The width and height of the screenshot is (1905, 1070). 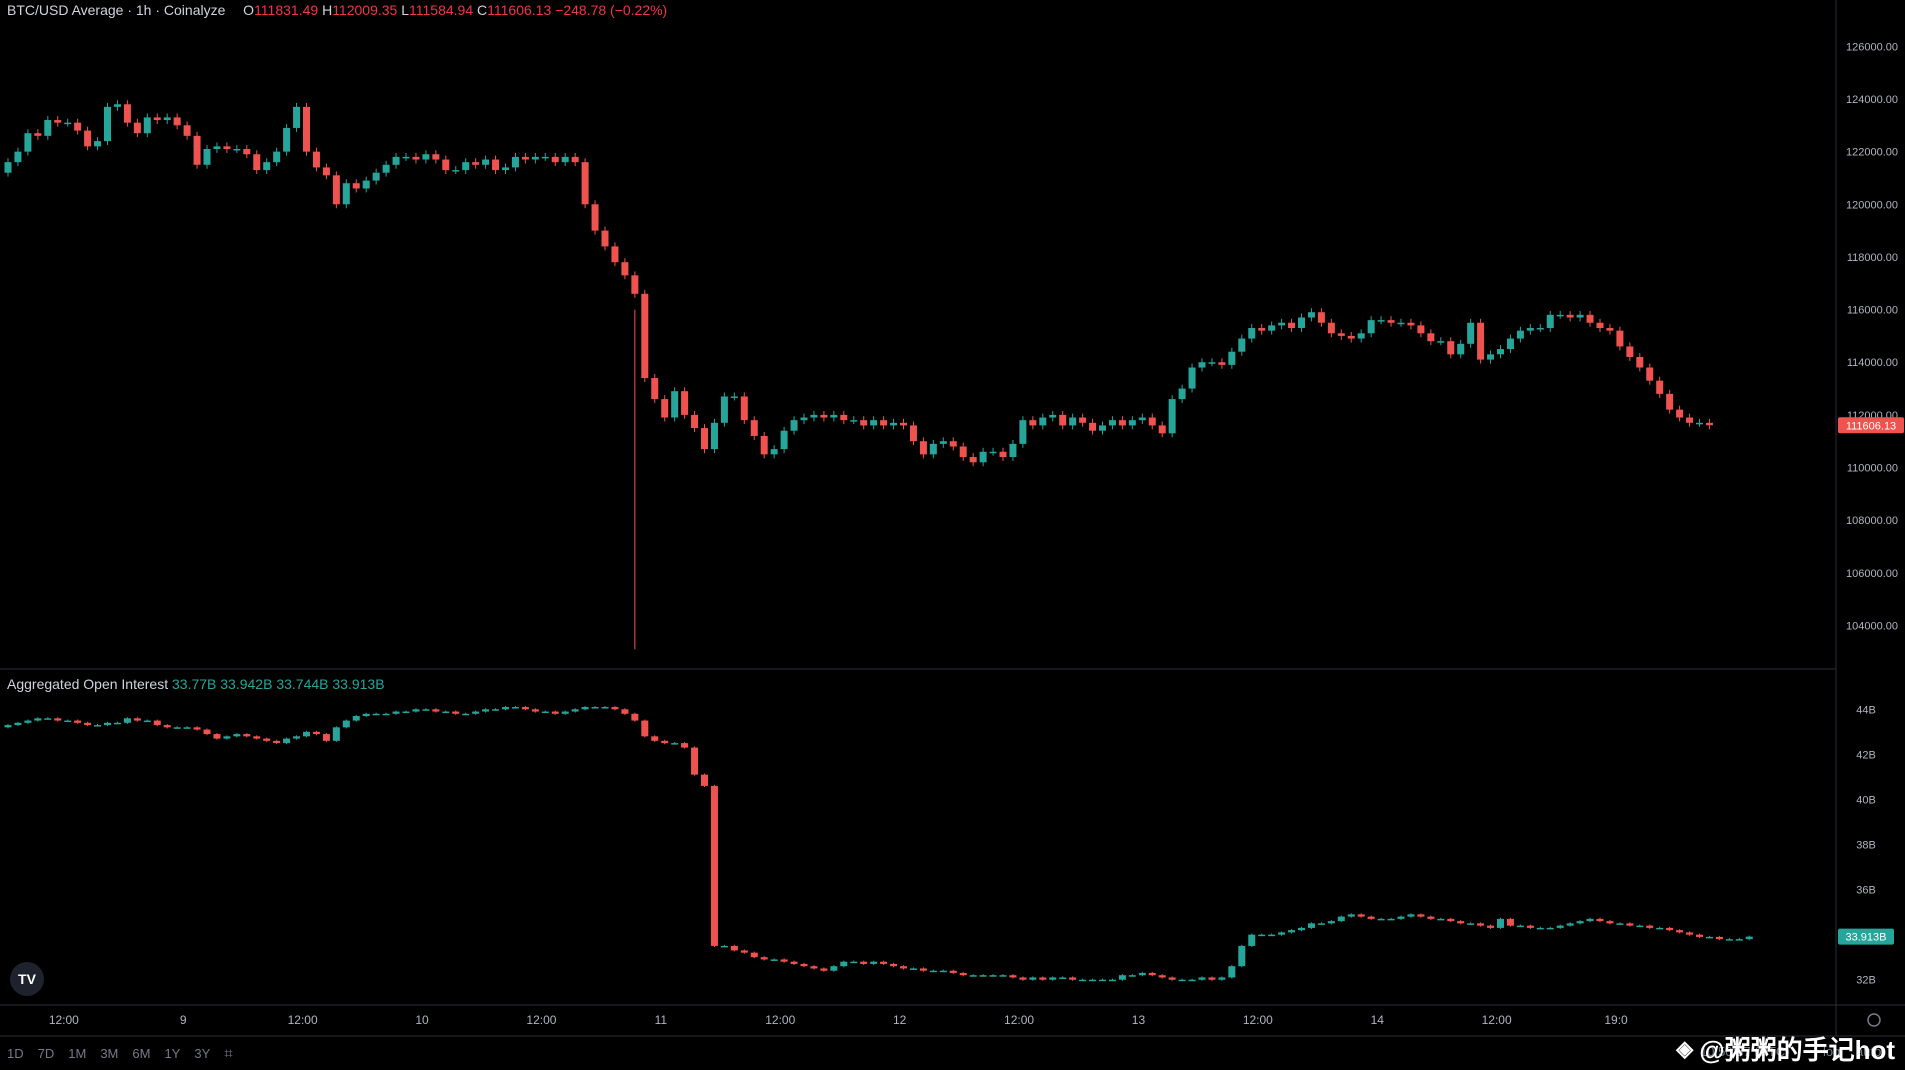 I want to click on low-value: 111584.94, so click(x=441, y=10).